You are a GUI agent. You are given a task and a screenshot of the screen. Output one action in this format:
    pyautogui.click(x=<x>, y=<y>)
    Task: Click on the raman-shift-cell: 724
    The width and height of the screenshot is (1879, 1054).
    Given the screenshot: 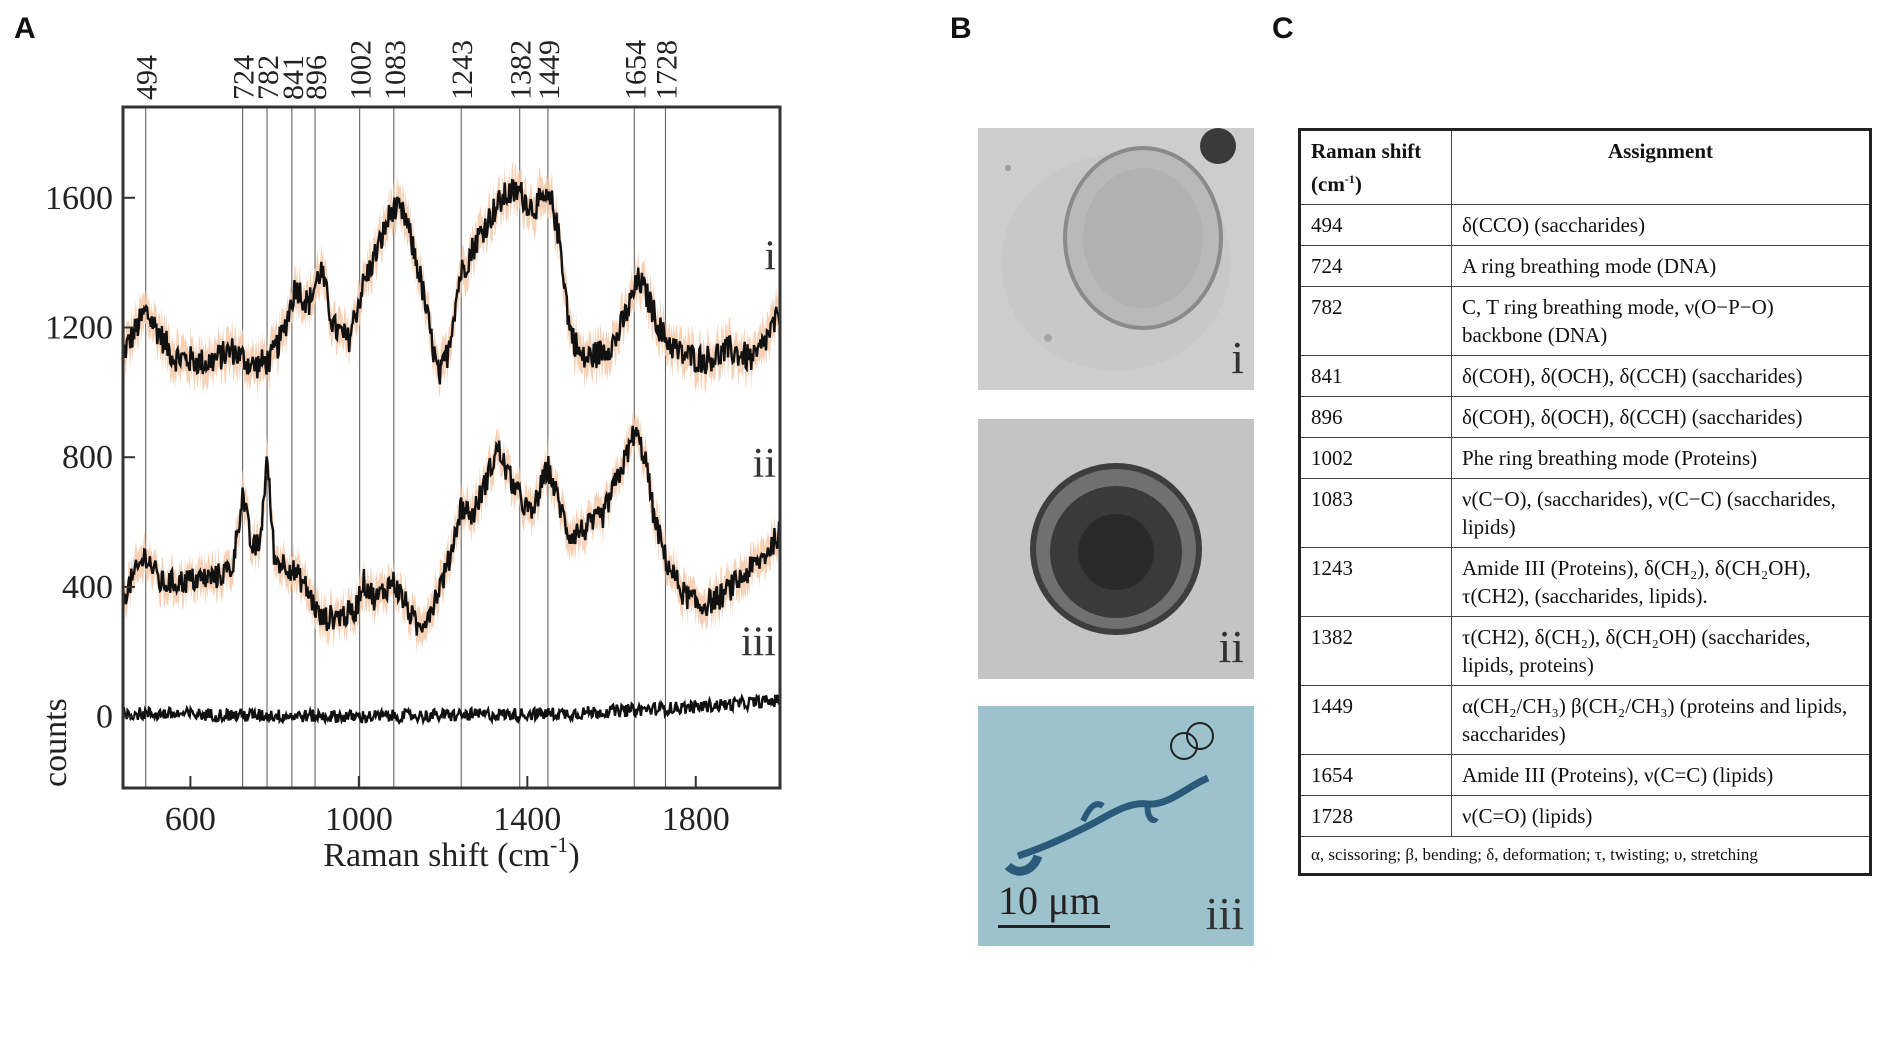 What is the action you would take?
    pyautogui.click(x=1375, y=266)
    